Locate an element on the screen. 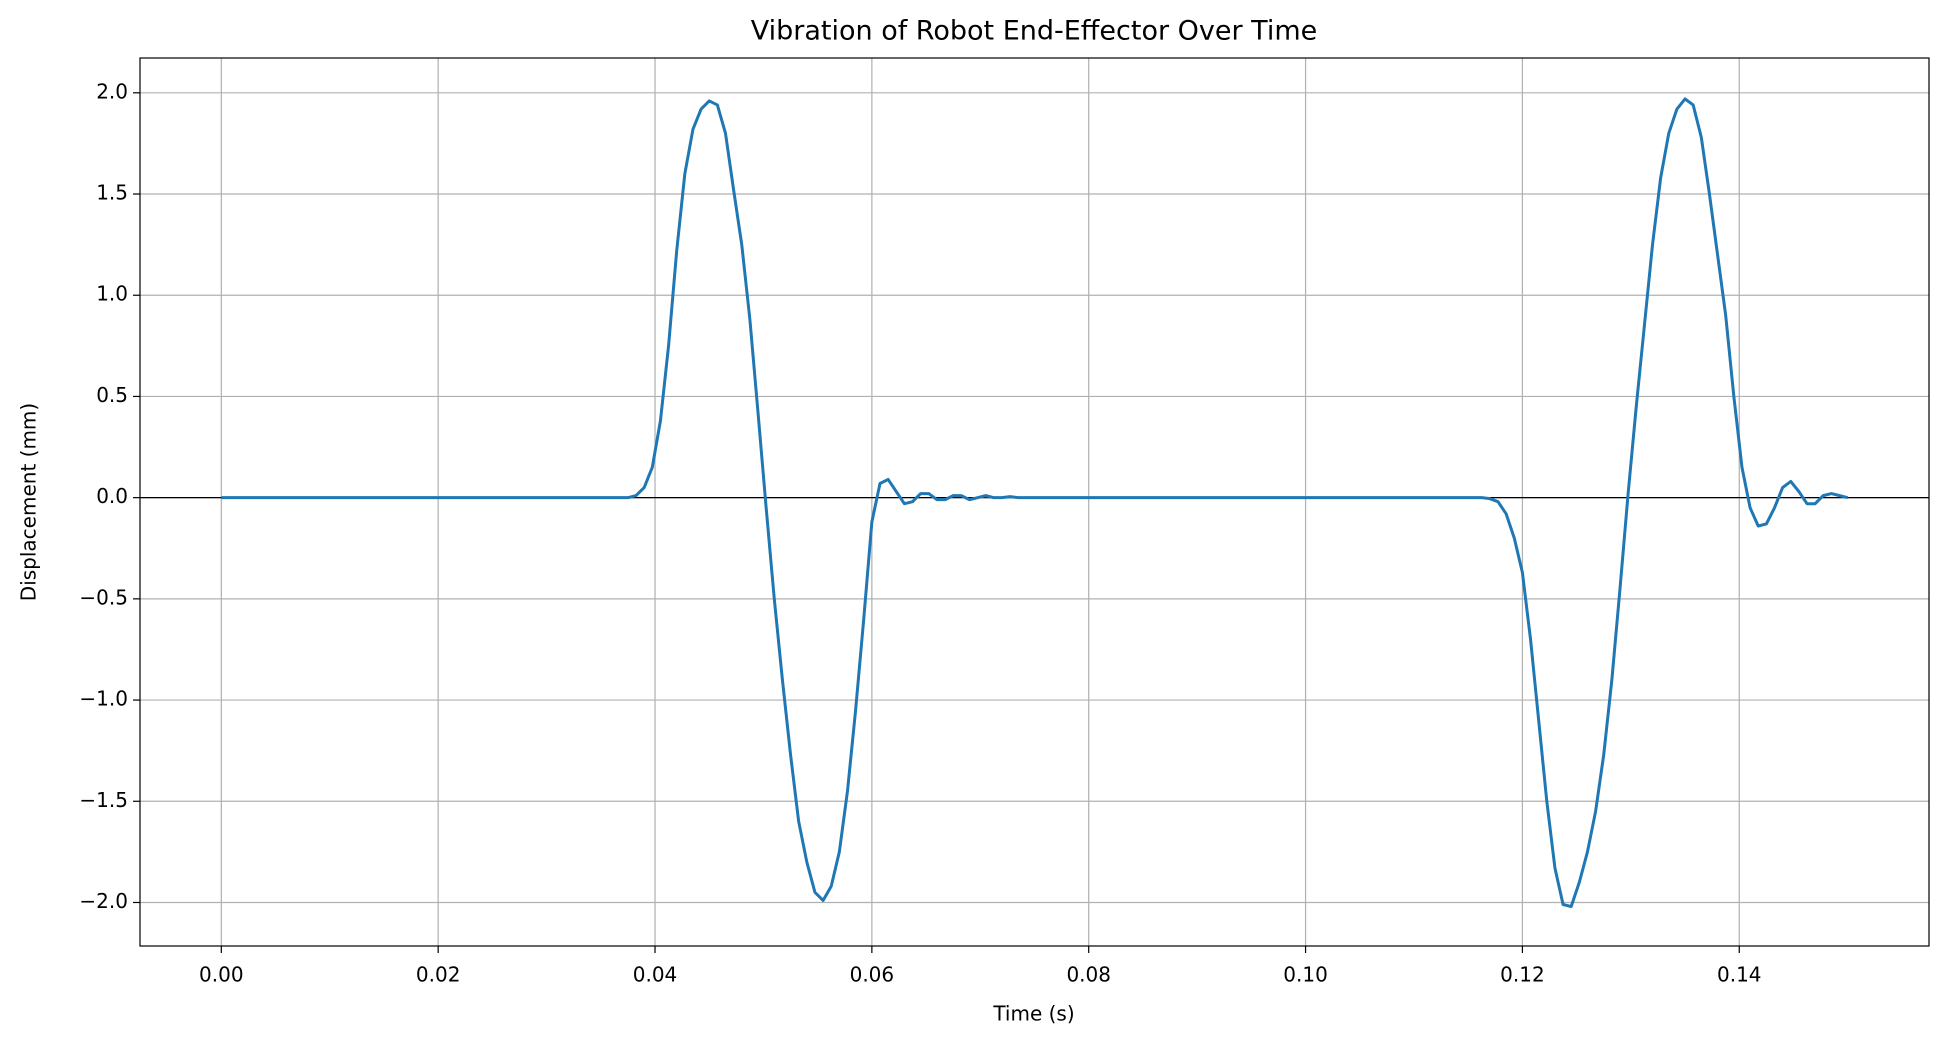  y-tick-label: 1.5 is located at coordinates (112, 193).